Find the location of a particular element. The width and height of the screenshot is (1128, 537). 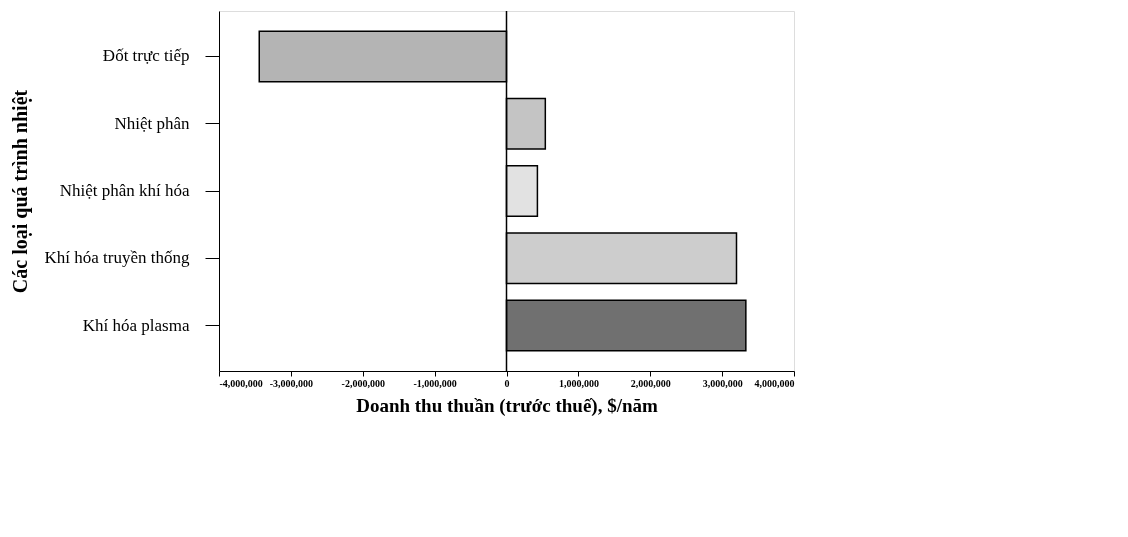

x-tick-label: 2,000,000 is located at coordinates (650, 383).